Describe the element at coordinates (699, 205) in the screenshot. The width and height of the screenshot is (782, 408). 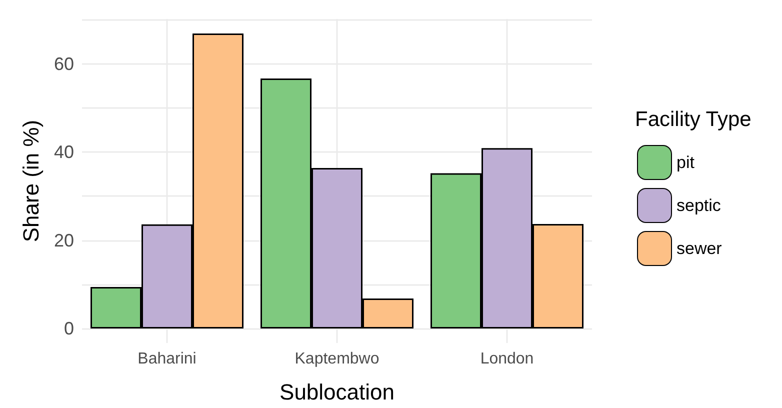
I see `legend-label: septic` at that location.